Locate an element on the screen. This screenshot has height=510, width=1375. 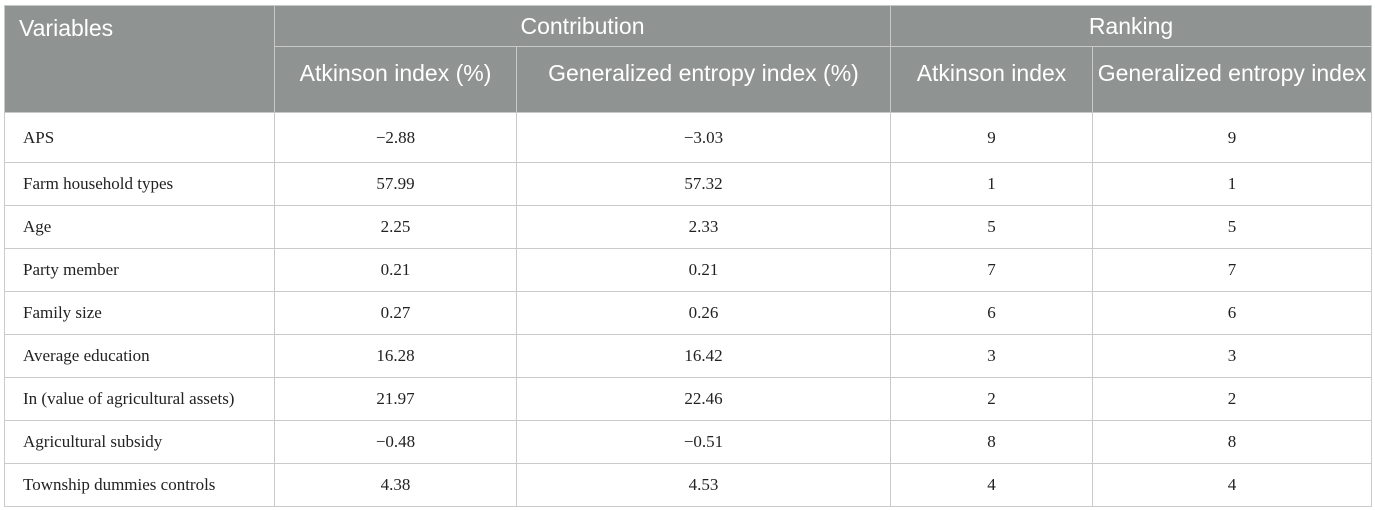
atkinson-ranking-cell: 1 is located at coordinates (991, 184).